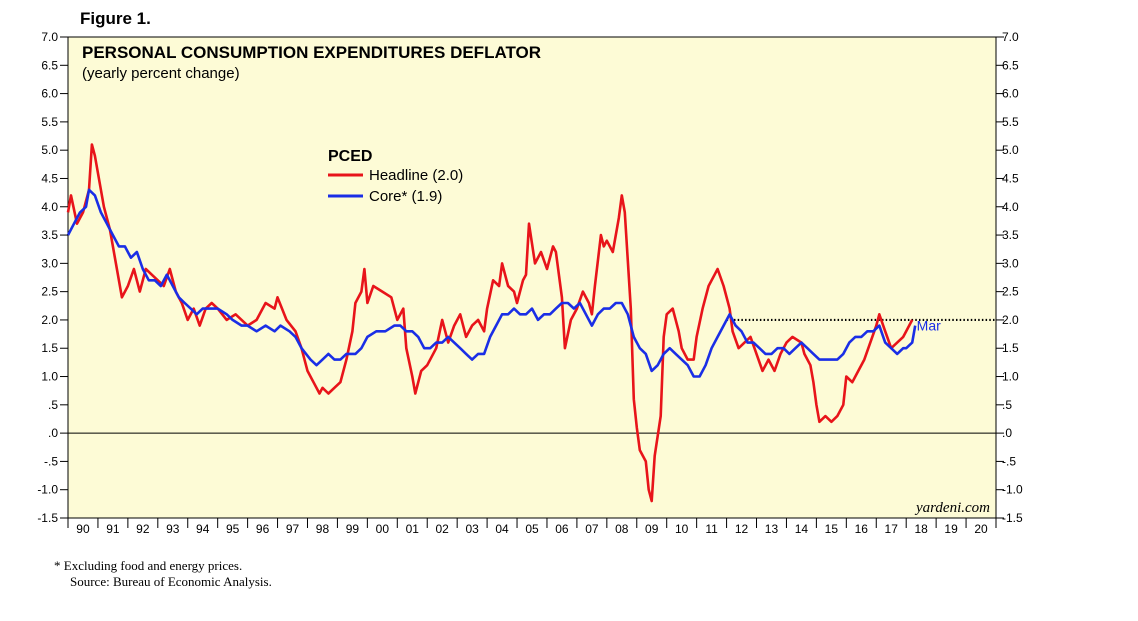 The image size is (1138, 621). I want to click on y-tick-label-left: 2.0, so click(49, 320).